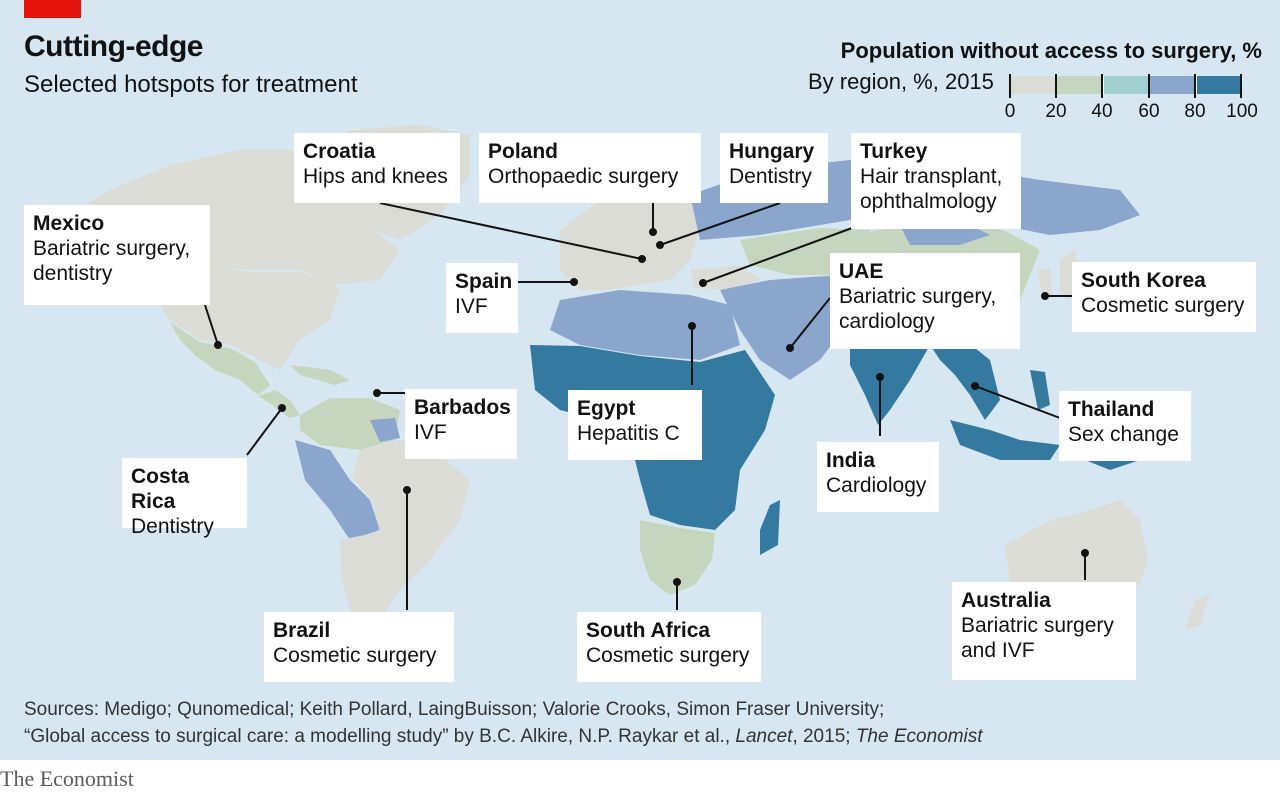  What do you see at coordinates (407, 490) in the screenshot?
I see `dot-brazil` at bounding box center [407, 490].